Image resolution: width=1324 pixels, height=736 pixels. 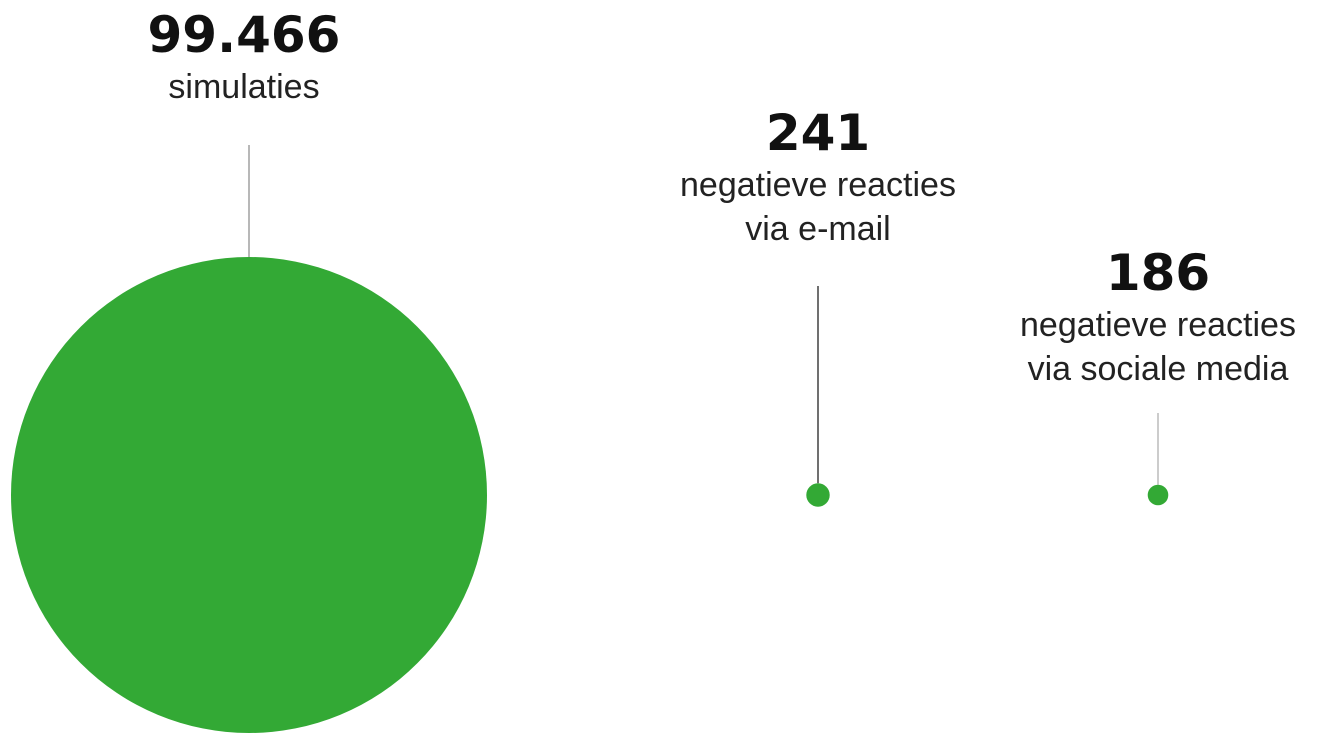 I want to click on value-label: 99.466, so click(x=244, y=35).